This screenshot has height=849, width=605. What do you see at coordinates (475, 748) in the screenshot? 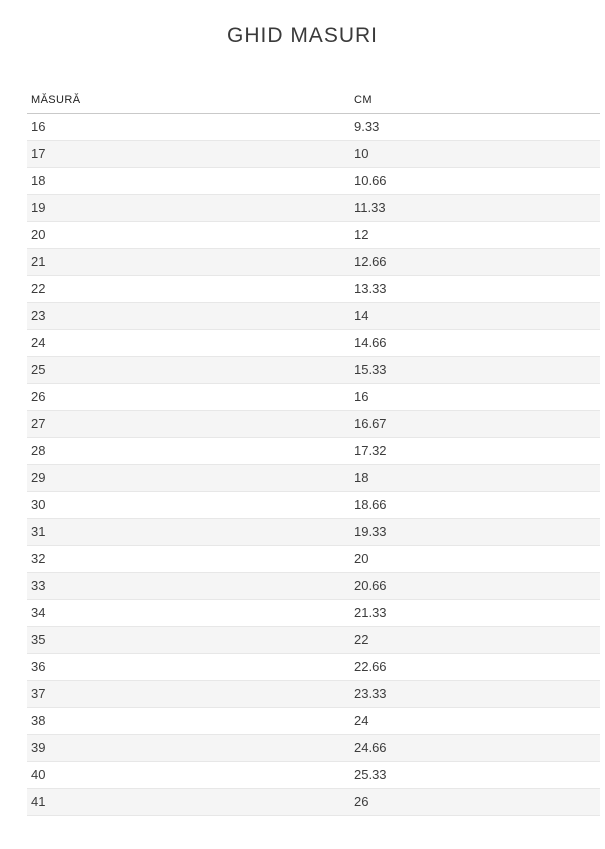
I see `cm-cell: 24.66` at bounding box center [475, 748].